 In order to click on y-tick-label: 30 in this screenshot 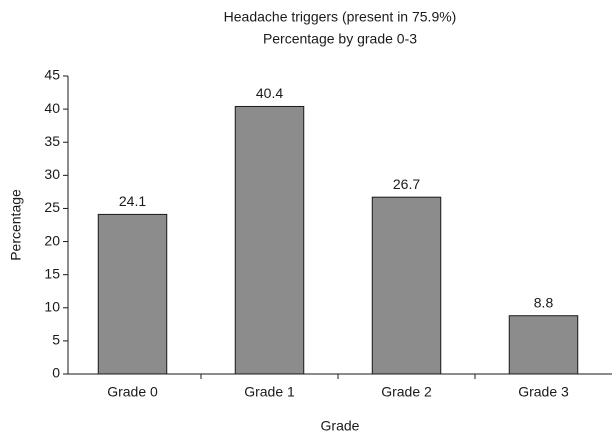, I will do `click(52, 174)`.